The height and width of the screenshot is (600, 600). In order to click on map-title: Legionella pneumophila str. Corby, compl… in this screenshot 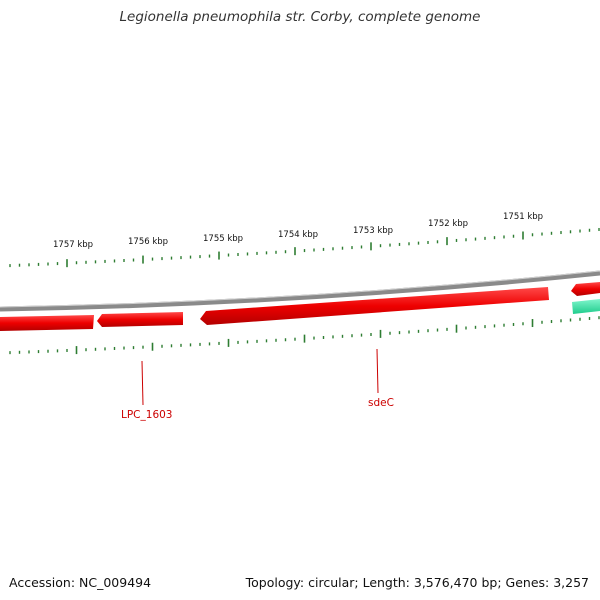, I will do `click(300, 17)`.